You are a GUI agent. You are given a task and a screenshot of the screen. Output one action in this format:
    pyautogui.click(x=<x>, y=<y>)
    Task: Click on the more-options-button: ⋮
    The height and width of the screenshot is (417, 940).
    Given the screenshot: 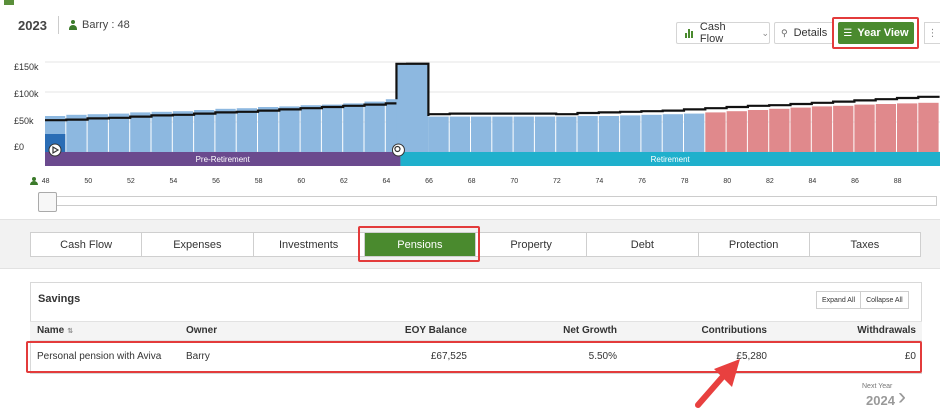 What is the action you would take?
    pyautogui.click(x=932, y=33)
    